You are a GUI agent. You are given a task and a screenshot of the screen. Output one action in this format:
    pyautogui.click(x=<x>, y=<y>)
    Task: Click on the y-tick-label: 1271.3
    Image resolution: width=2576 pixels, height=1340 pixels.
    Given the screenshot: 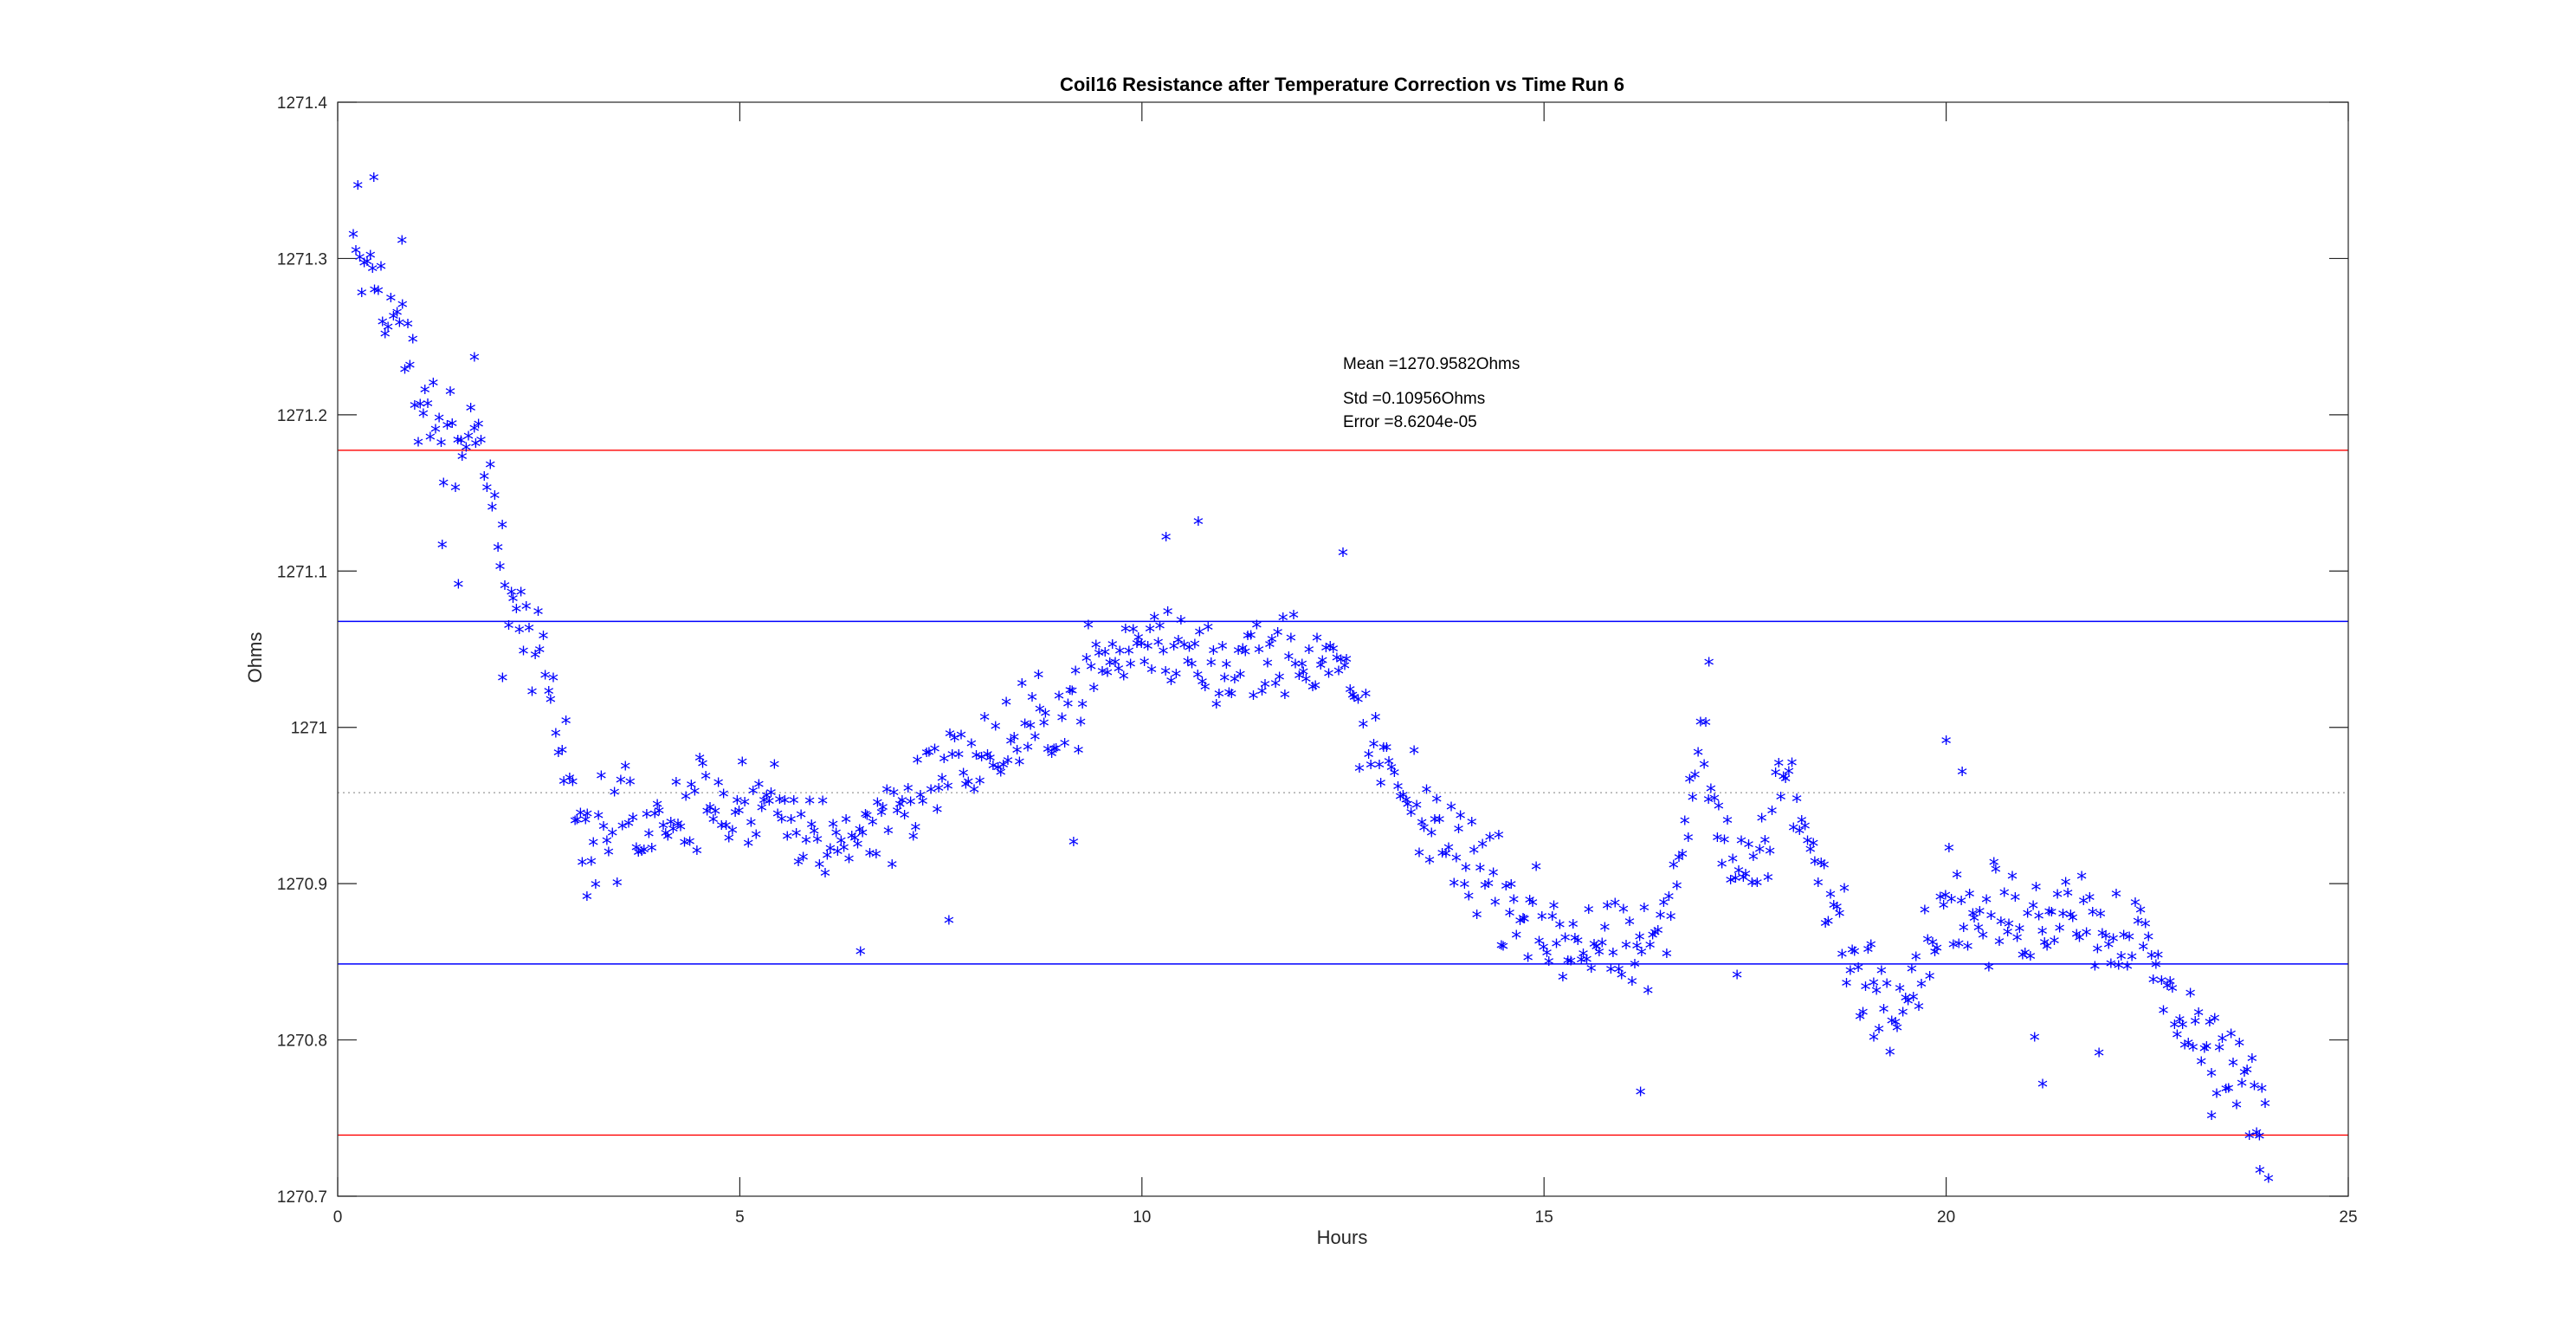 What is the action you would take?
    pyautogui.click(x=302, y=259)
    